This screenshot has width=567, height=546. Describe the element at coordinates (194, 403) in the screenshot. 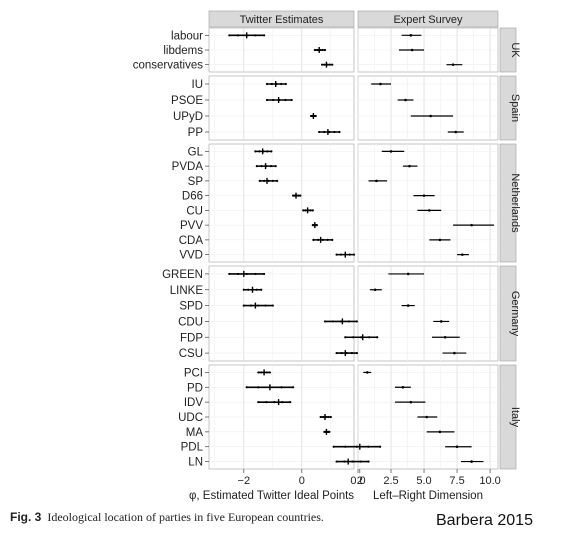

I see `party-label-4-2: IDV` at that location.